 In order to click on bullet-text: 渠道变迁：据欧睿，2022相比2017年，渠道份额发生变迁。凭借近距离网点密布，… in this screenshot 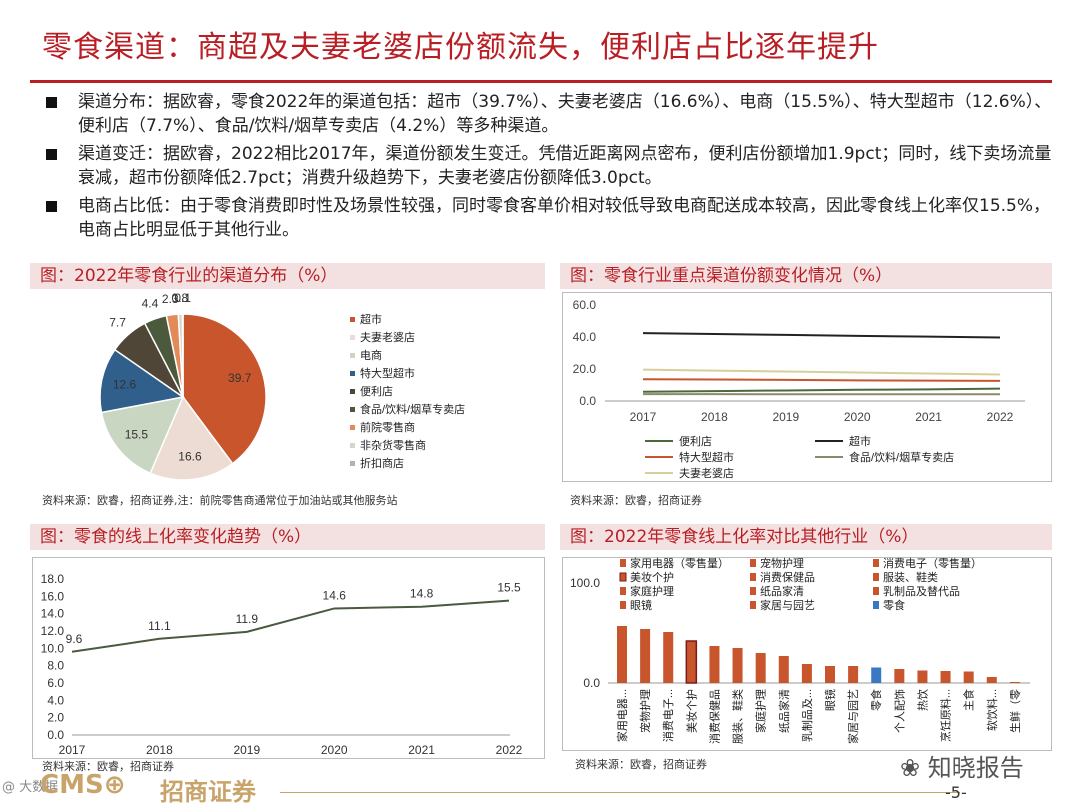, I will do `click(565, 166)`.